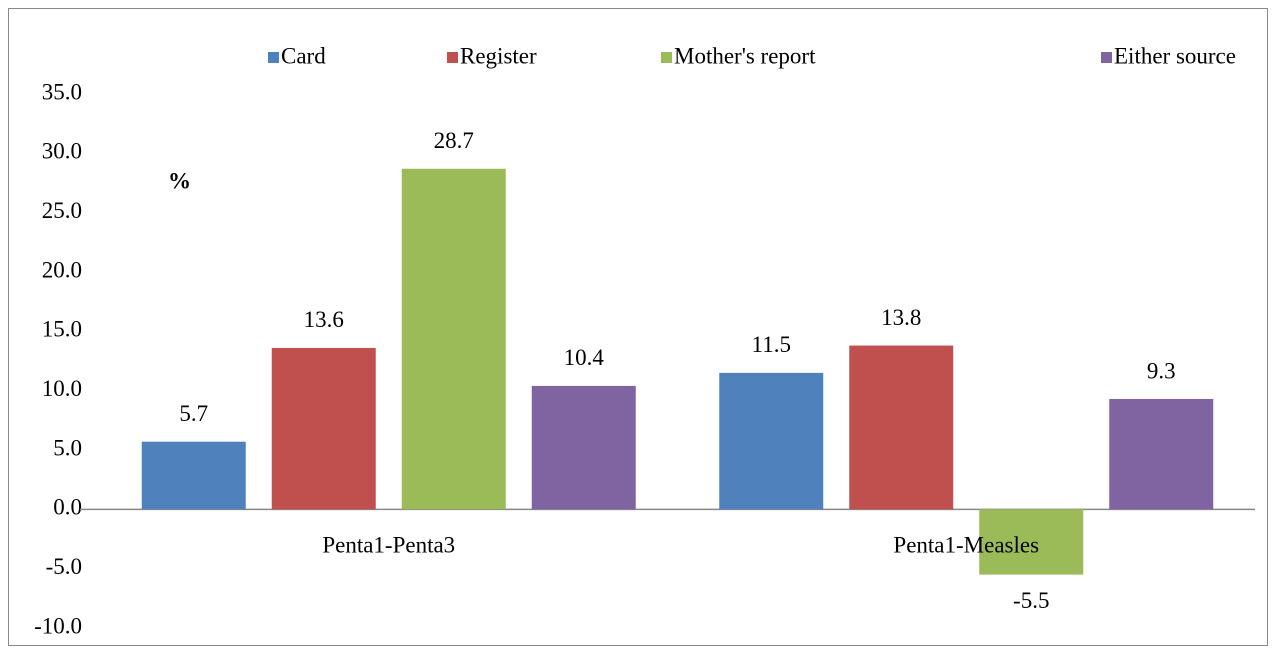  Describe the element at coordinates (498, 55) in the screenshot. I see `legend-label: Register` at that location.